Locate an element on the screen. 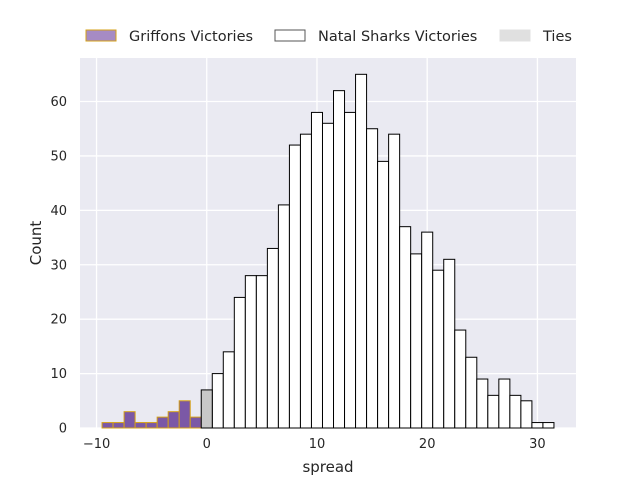 This screenshot has height=480, width=640. legend-label-ties: Ties is located at coordinates (557, 37).